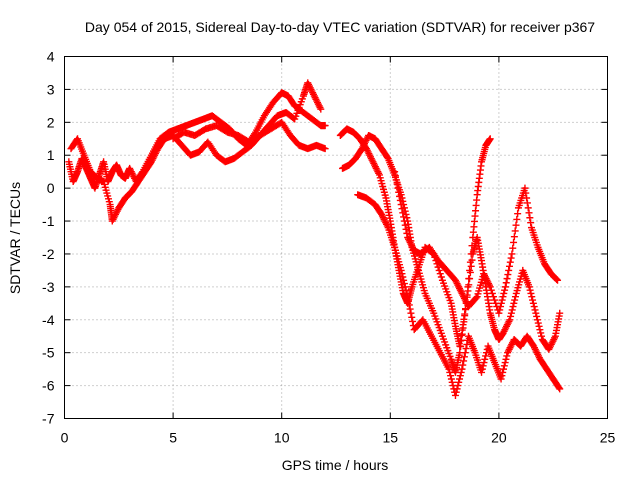 This screenshot has height=480, width=640. What do you see at coordinates (173, 438) in the screenshot?
I see `x-tick-label: 5` at bounding box center [173, 438].